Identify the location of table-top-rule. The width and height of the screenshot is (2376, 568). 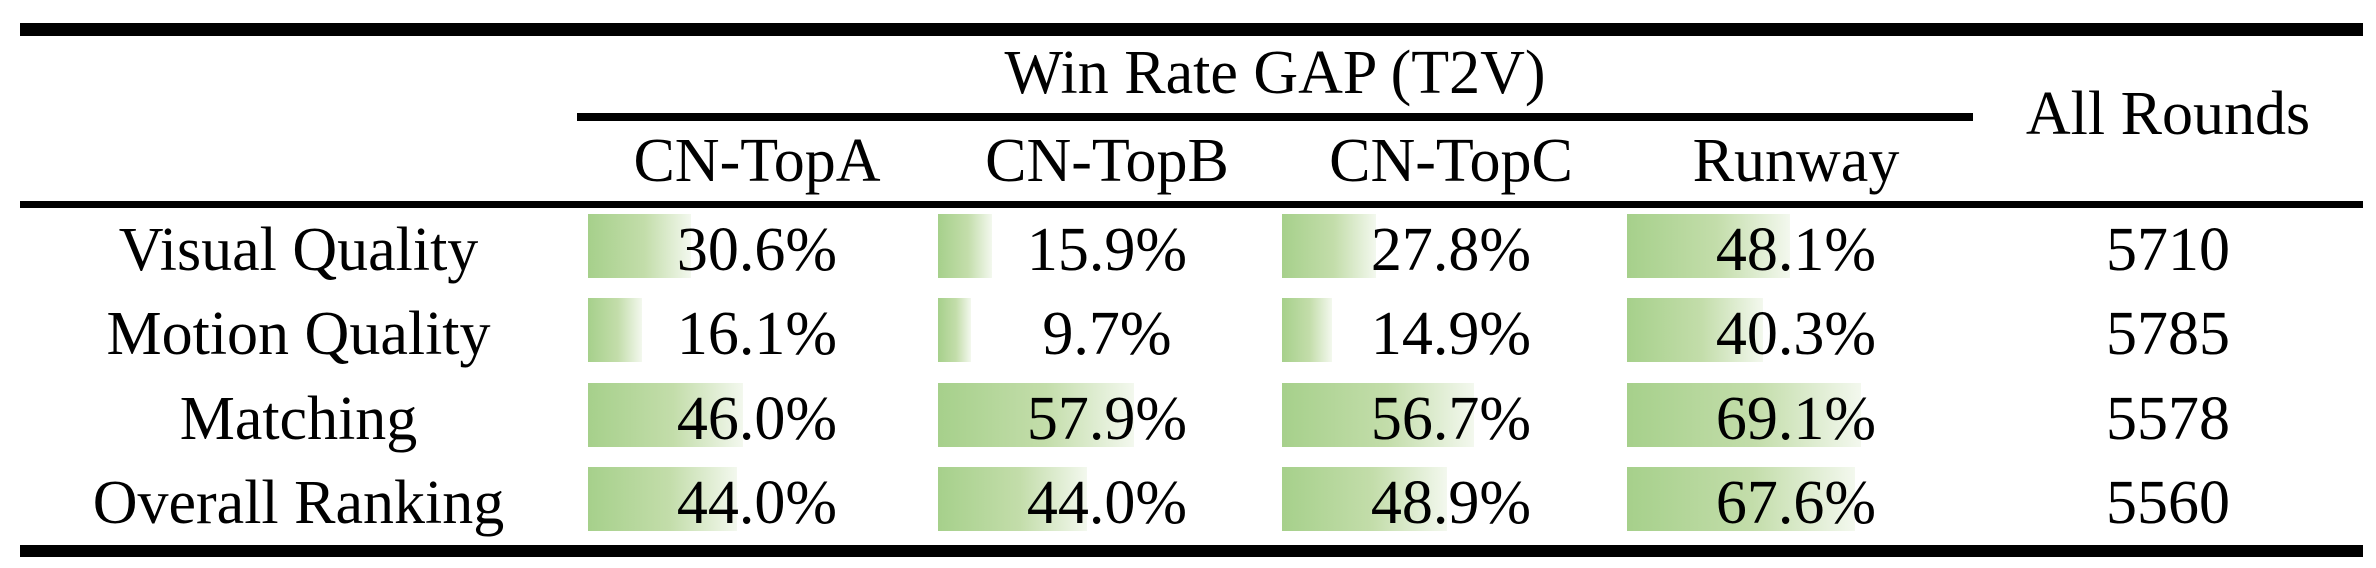
(1191, 29).